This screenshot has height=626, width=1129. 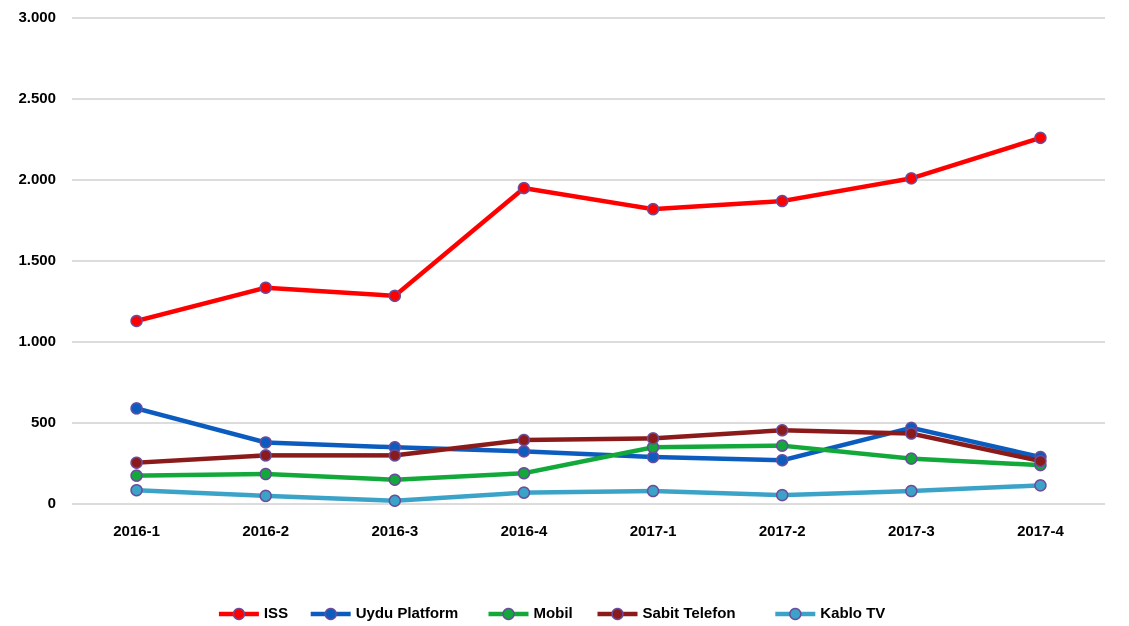 I want to click on y-tick-label: 2.000, so click(x=37, y=179).